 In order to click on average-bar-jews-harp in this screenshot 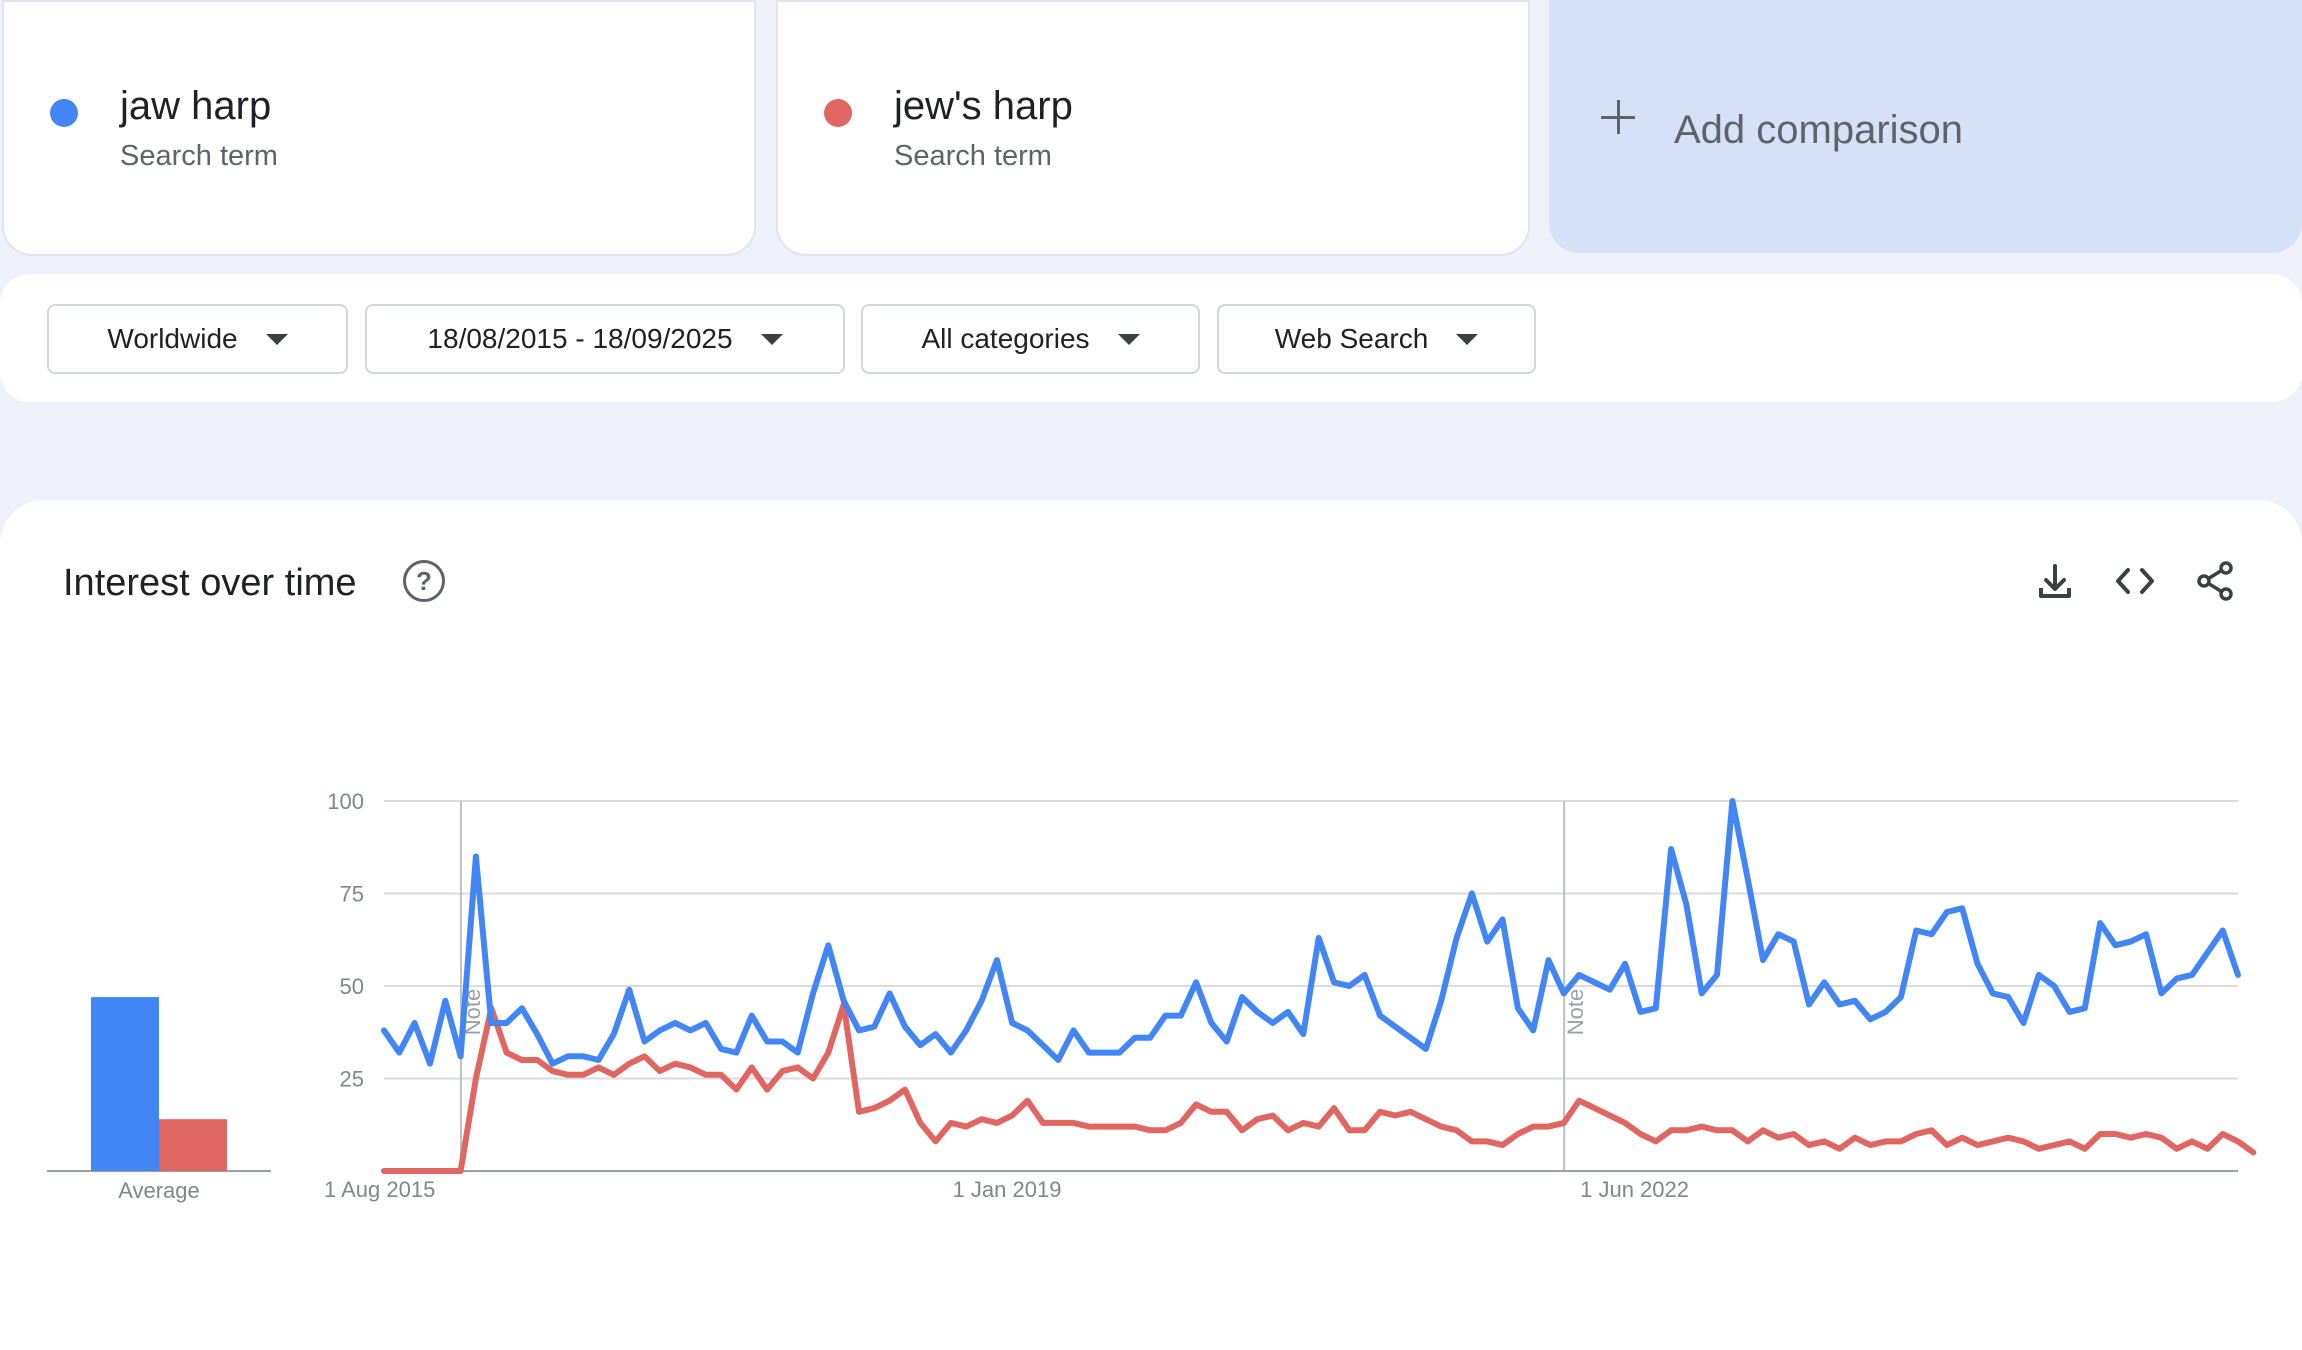, I will do `click(193, 1145)`.